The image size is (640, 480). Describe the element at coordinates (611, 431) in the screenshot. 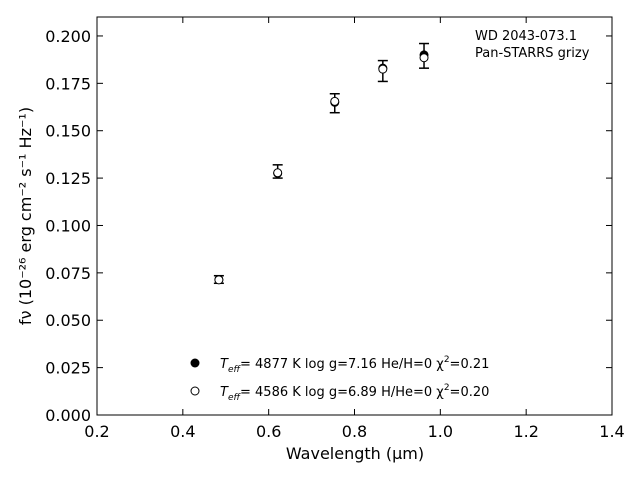

I see `x-tick-label: 1.4` at that location.